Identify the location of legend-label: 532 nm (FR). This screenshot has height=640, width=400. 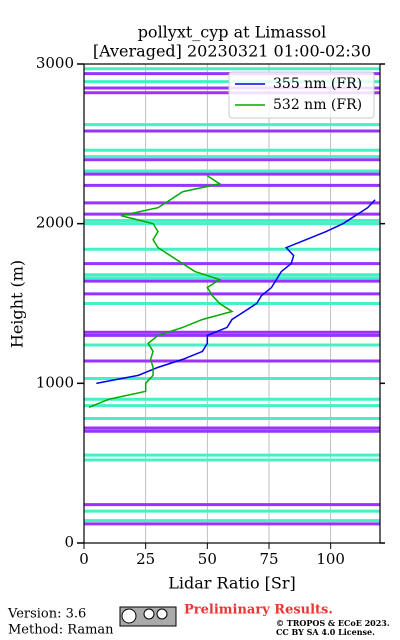
(317, 105).